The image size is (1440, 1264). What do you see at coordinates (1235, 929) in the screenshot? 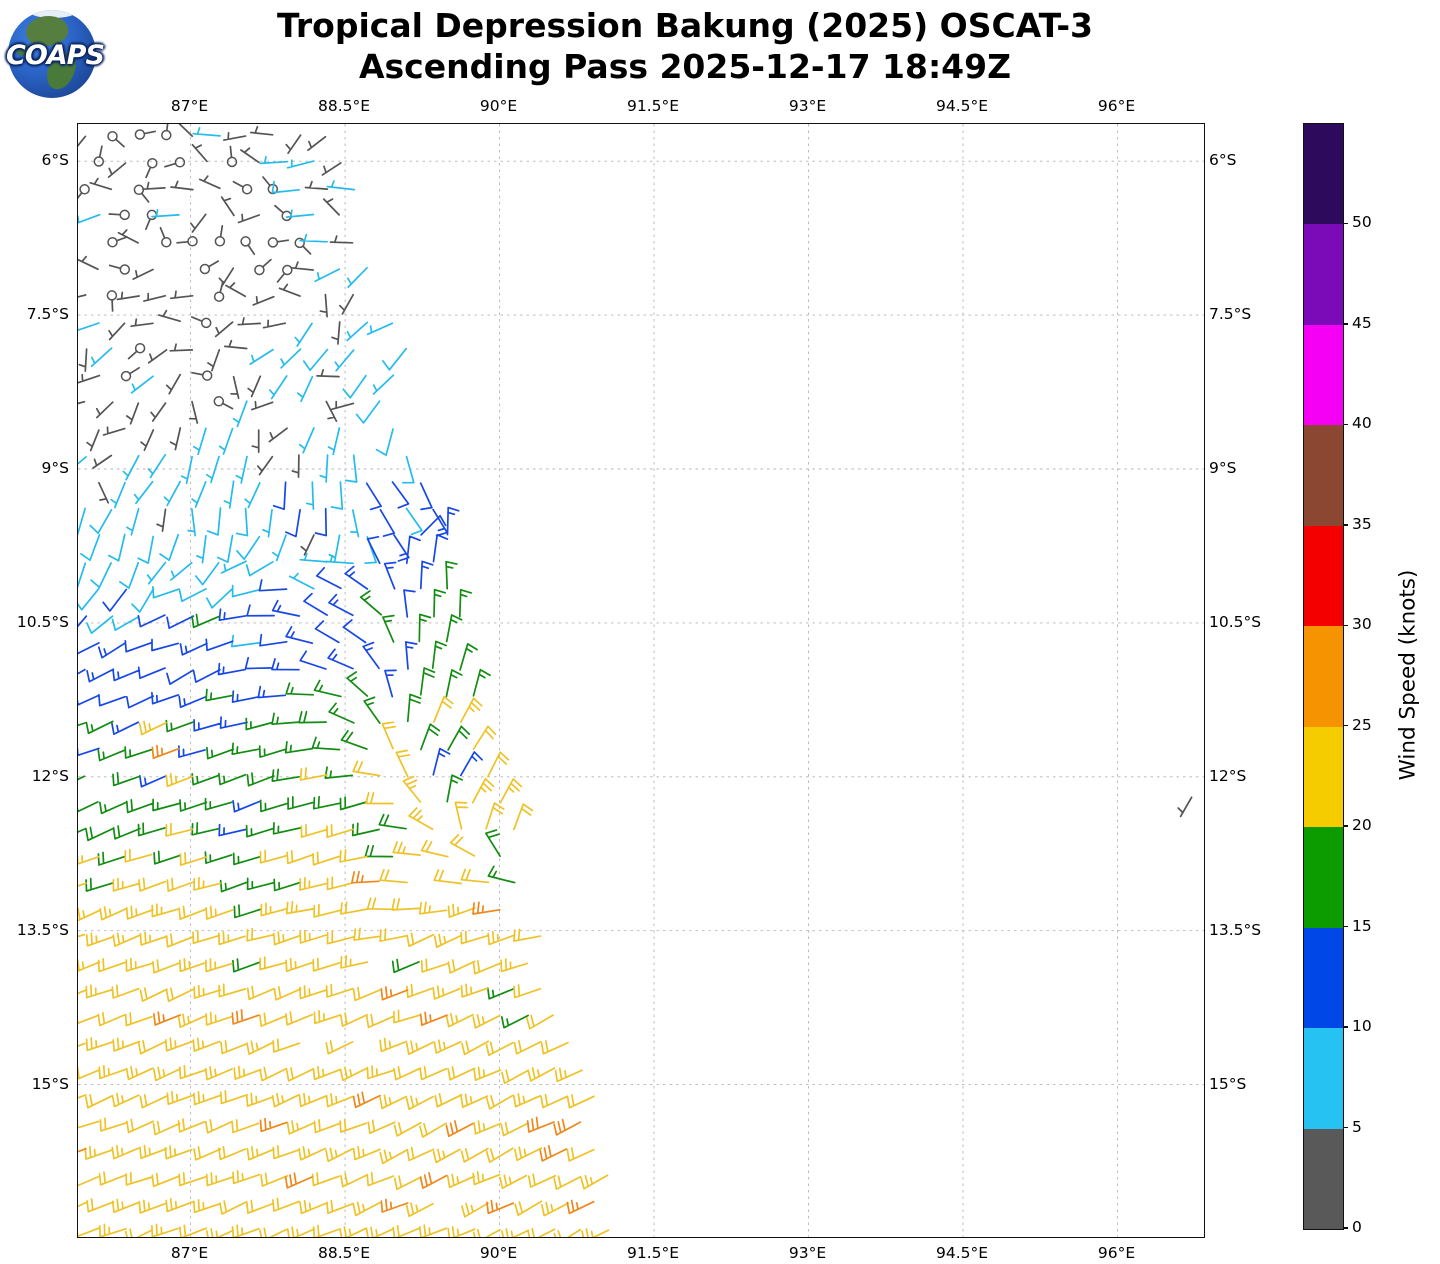
I see `lat-tick-label-right: 13.5°S` at bounding box center [1235, 929].